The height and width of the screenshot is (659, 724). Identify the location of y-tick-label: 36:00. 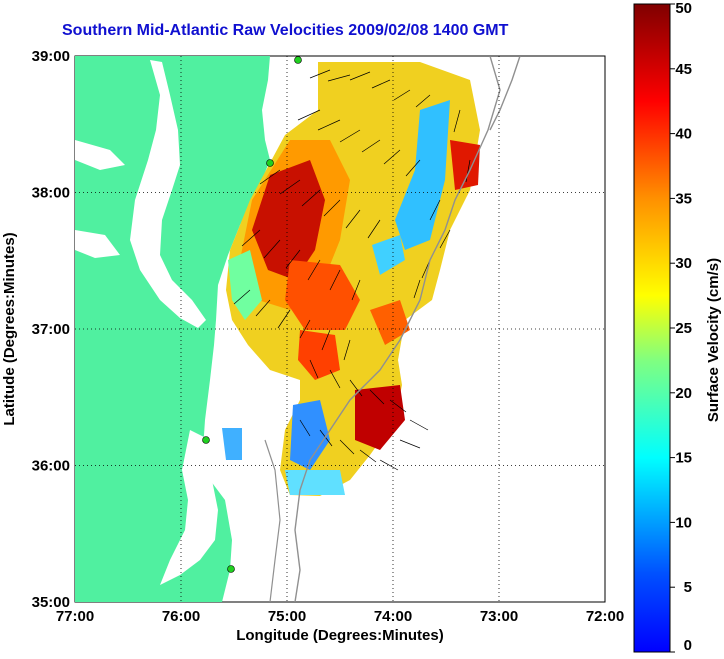
(51, 466).